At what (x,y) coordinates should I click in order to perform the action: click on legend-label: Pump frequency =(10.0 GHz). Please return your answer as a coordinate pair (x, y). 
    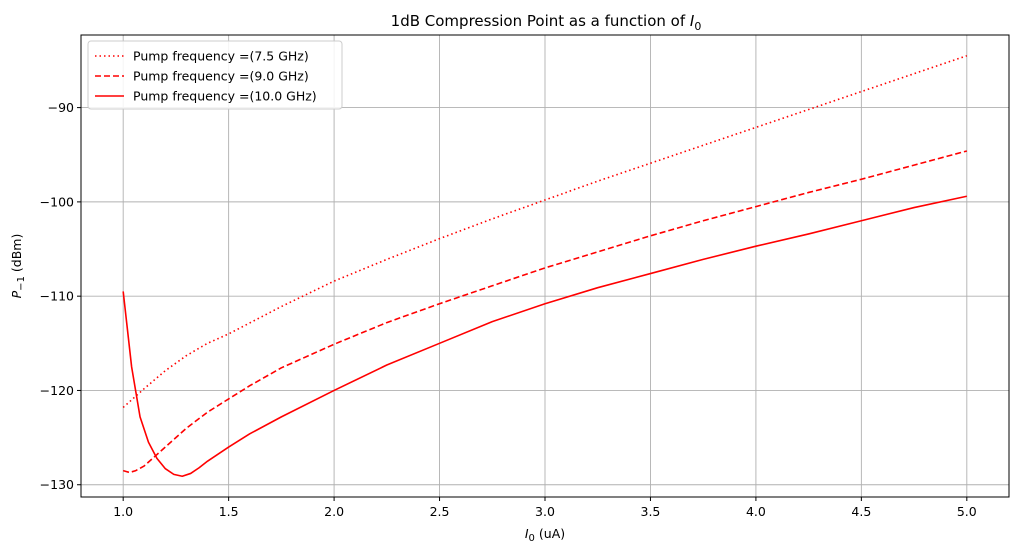
    Looking at the image, I should click on (225, 96).